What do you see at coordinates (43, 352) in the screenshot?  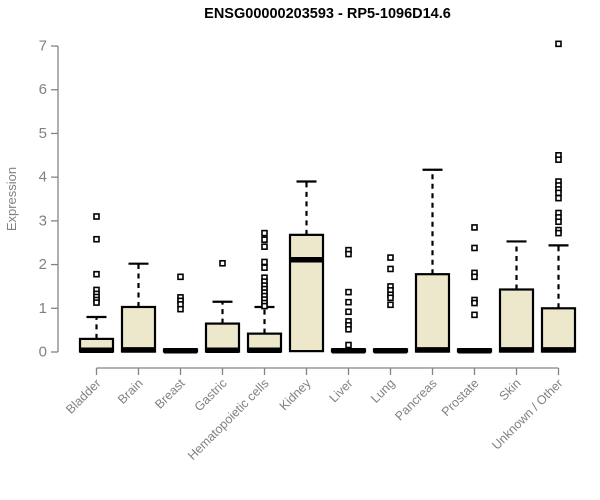 I see `y-tick-label: 0` at bounding box center [43, 352].